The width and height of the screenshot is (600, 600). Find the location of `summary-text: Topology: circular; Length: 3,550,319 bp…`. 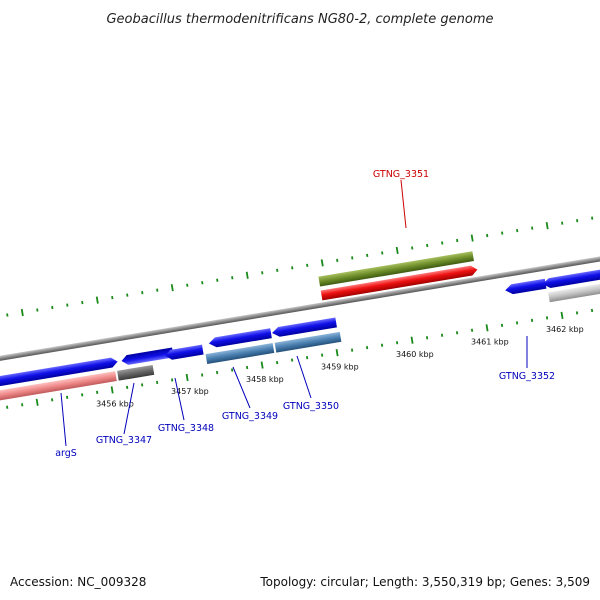

summary-text: Topology: circular; Length: 3,550,319 bp… is located at coordinates (424, 582).